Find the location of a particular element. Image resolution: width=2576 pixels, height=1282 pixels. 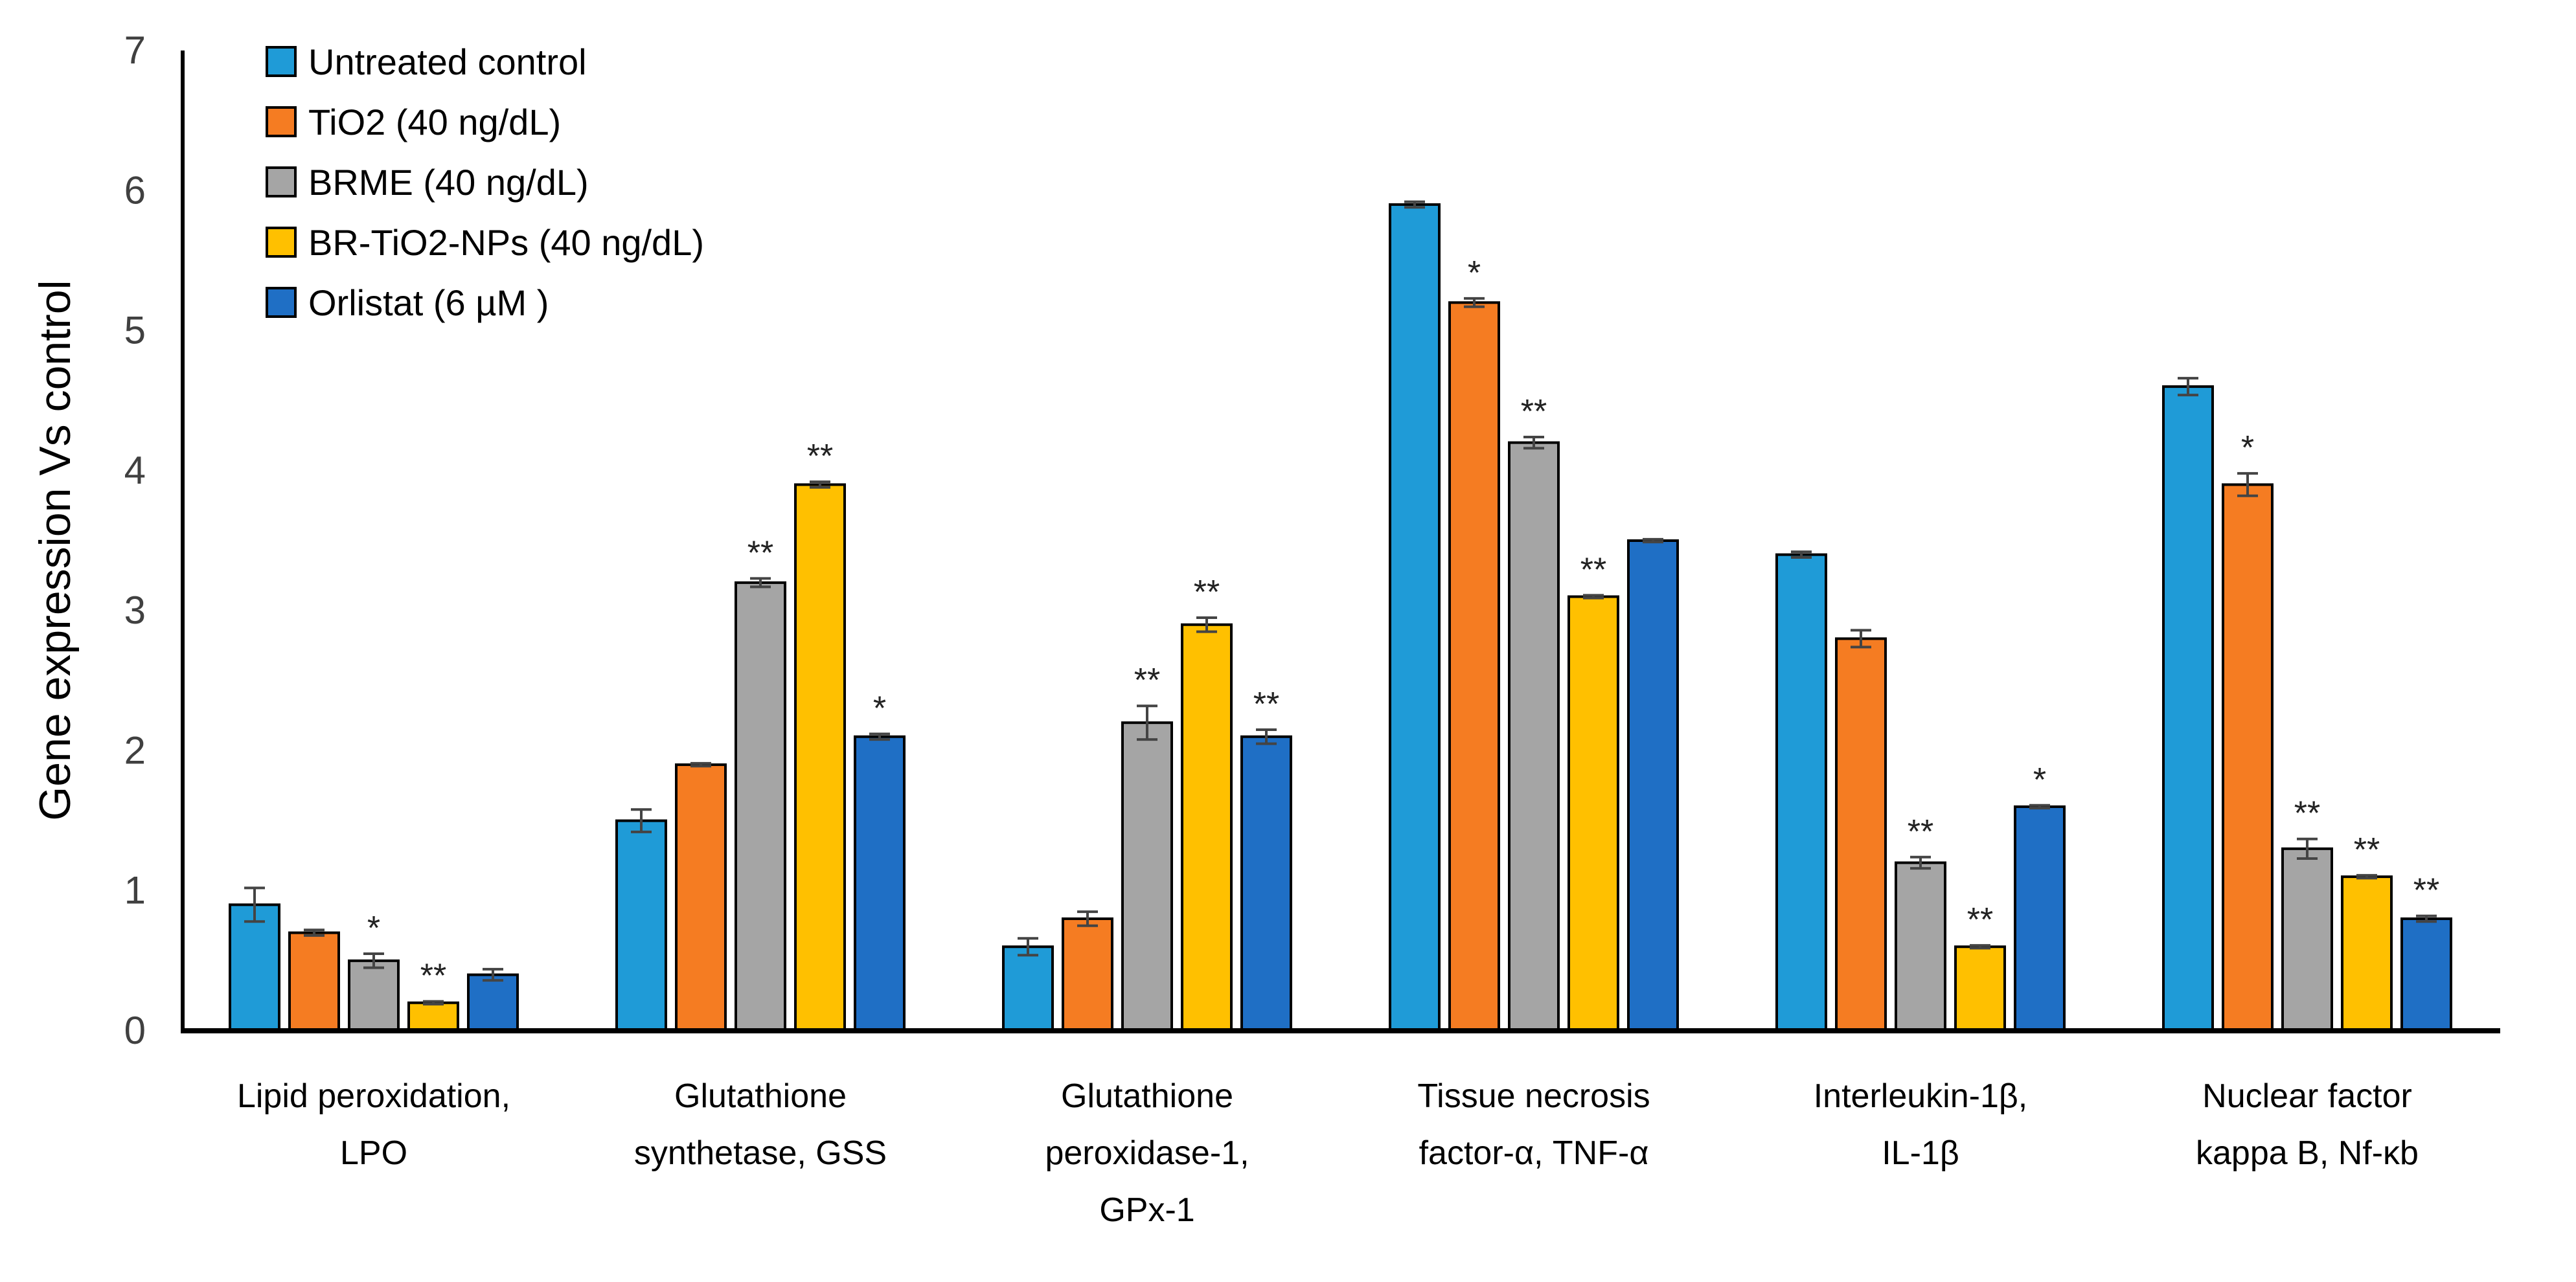

y-tick-label: 4 is located at coordinates (135, 470).